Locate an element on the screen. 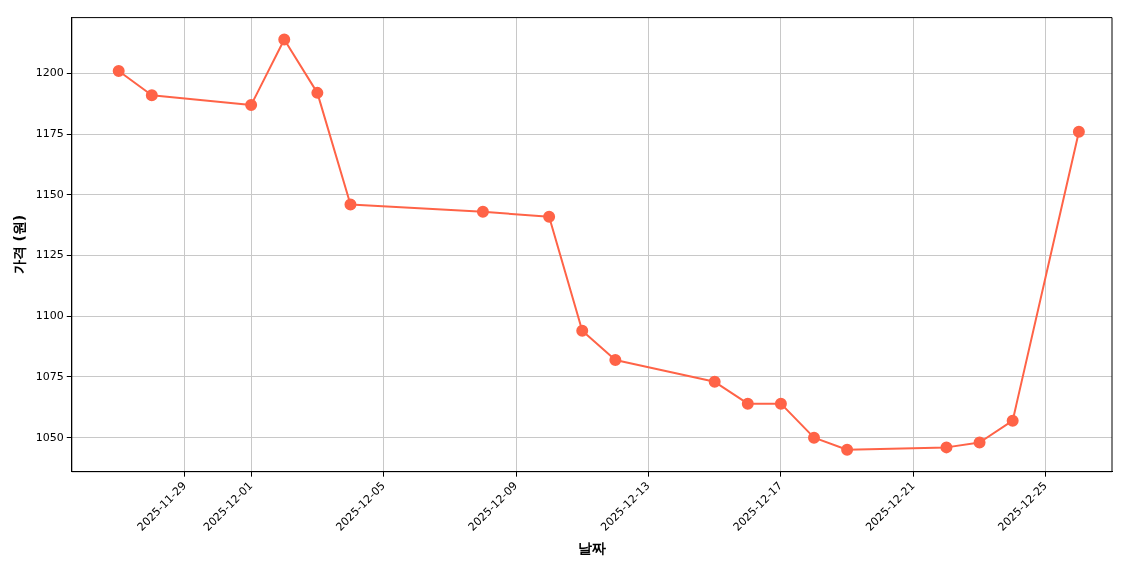 The width and height of the screenshot is (1140, 570). y-tick-label: 1075 is located at coordinates (49, 376).